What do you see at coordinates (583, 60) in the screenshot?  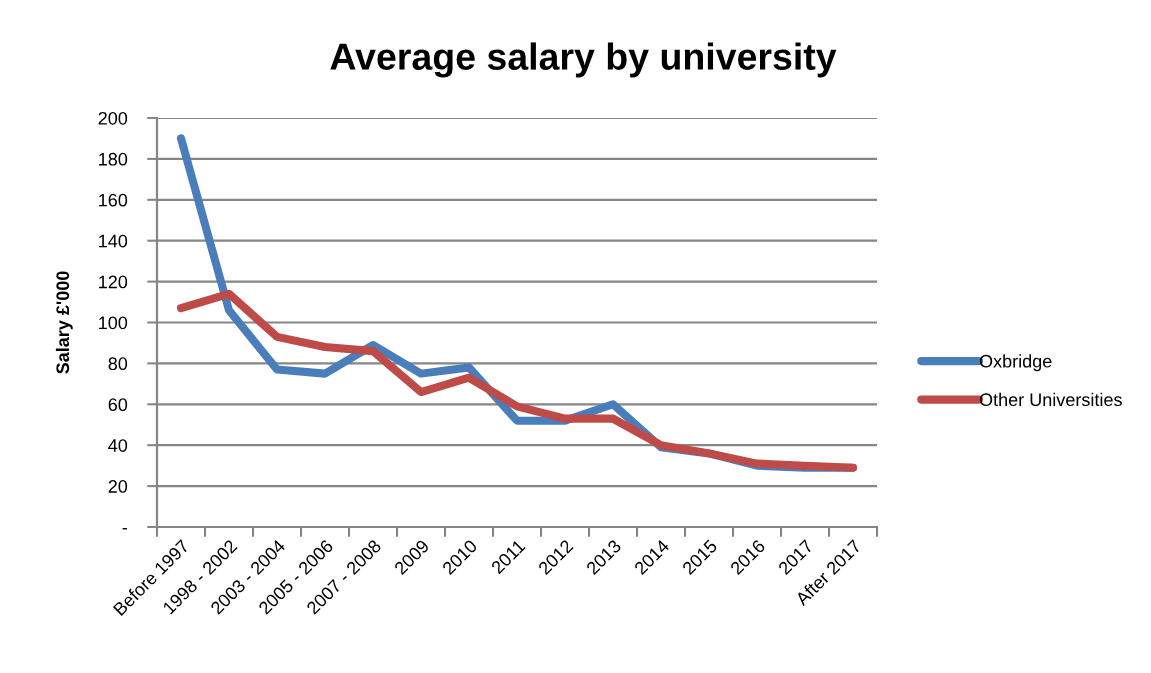 I see `chart-title: Average salary by university` at bounding box center [583, 60].